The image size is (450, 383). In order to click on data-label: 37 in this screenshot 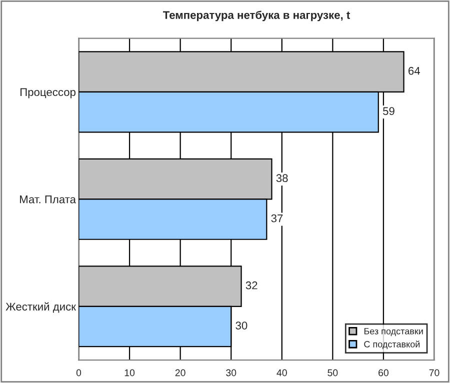, I will do `click(277, 218)`.